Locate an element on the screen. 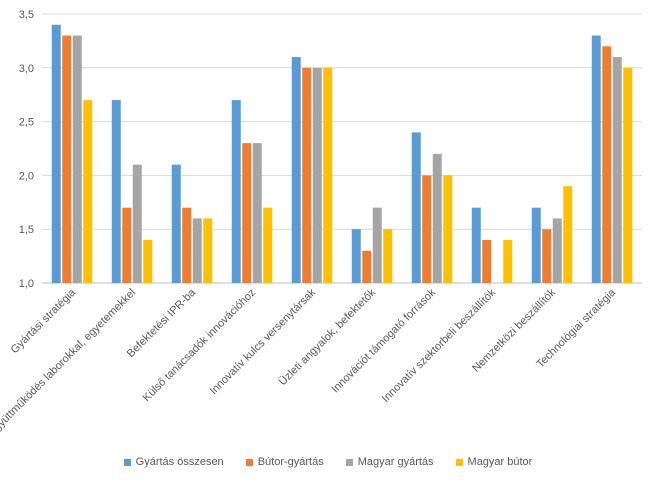  y-tick-label: 2,0 is located at coordinates (26, 176).